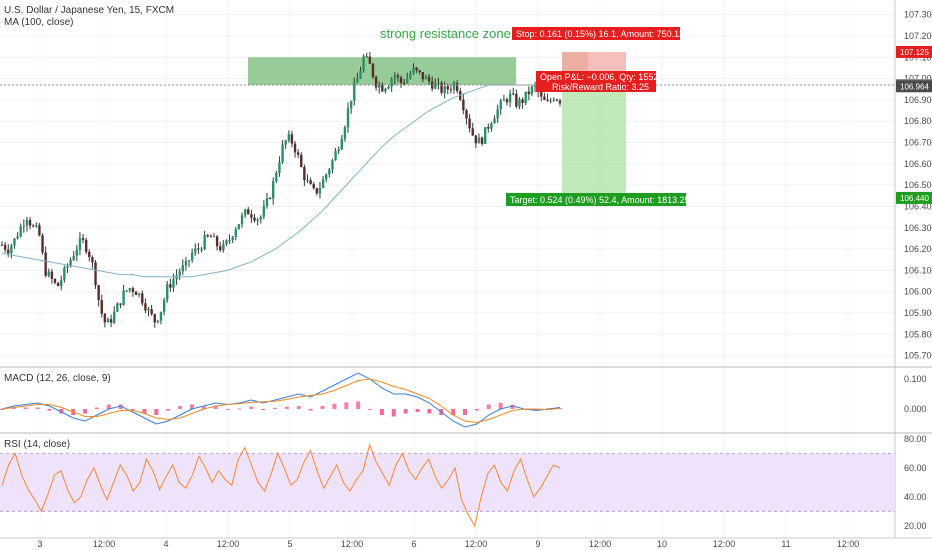 The height and width of the screenshot is (550, 932). What do you see at coordinates (281, 409) in the screenshot?
I see `macd-histogram` at bounding box center [281, 409].